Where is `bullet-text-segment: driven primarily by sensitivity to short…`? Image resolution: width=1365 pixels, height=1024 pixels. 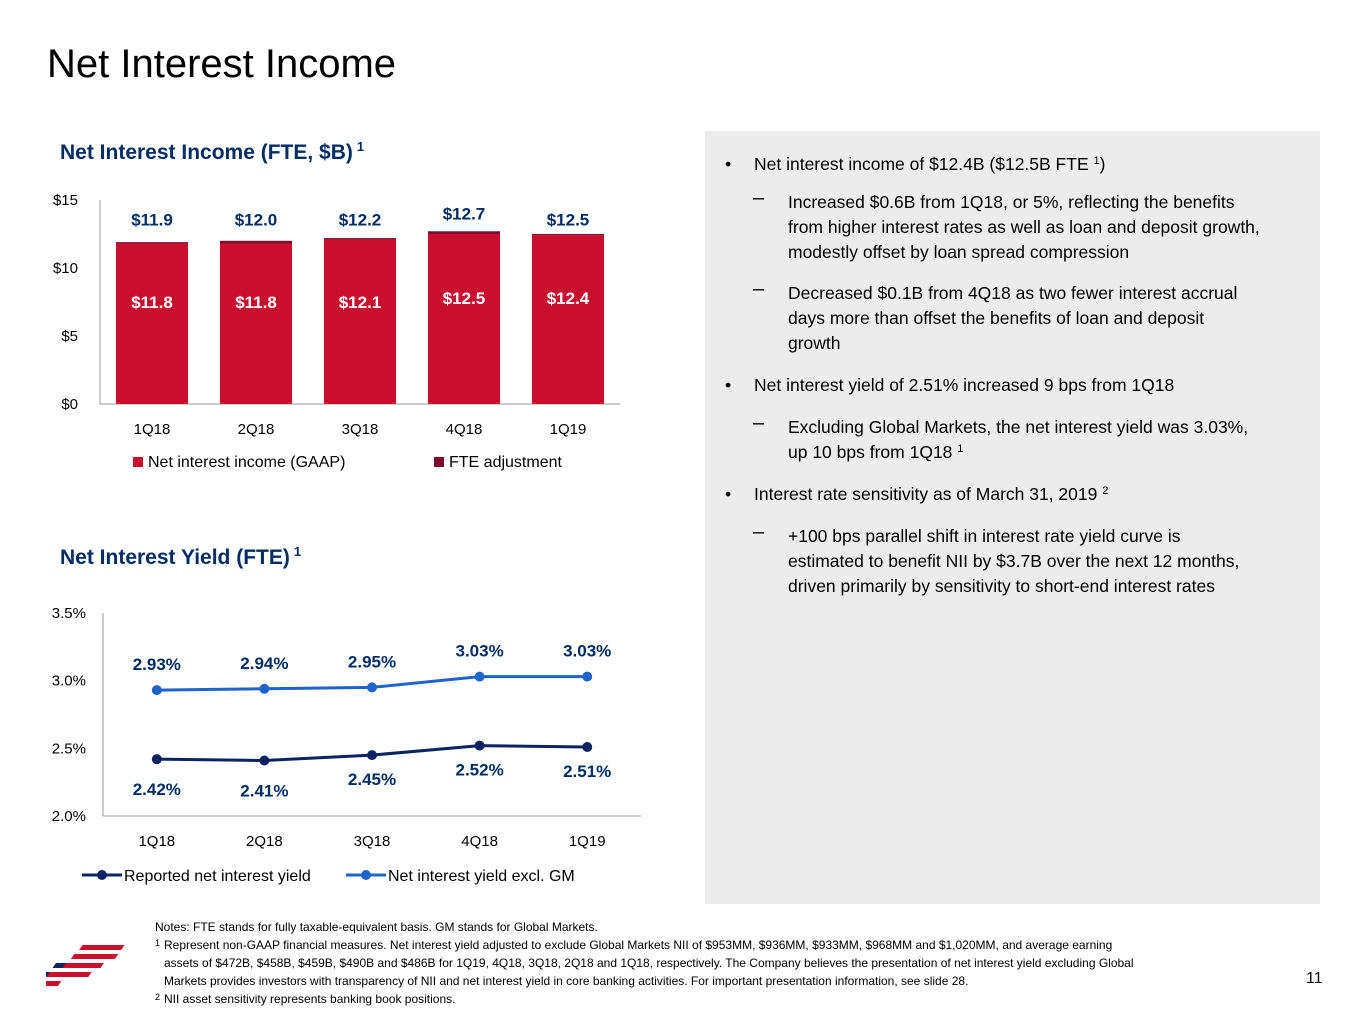
bullet-text-segment: driven primarily by sensitivity to short… is located at coordinates (1001, 586).